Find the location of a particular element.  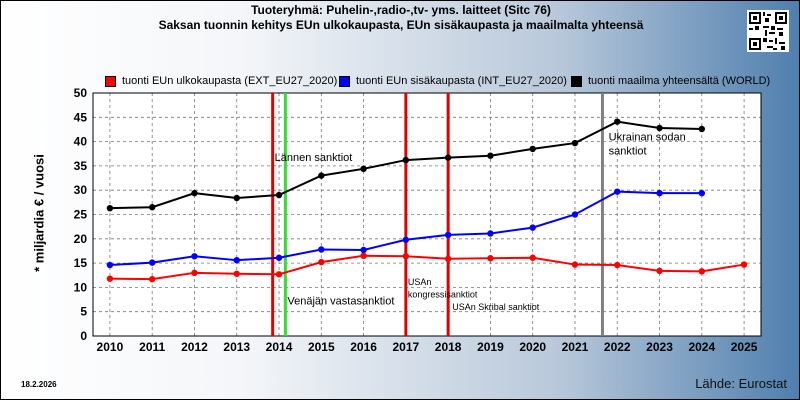

y-tick-label: 20 is located at coordinates (81, 239).